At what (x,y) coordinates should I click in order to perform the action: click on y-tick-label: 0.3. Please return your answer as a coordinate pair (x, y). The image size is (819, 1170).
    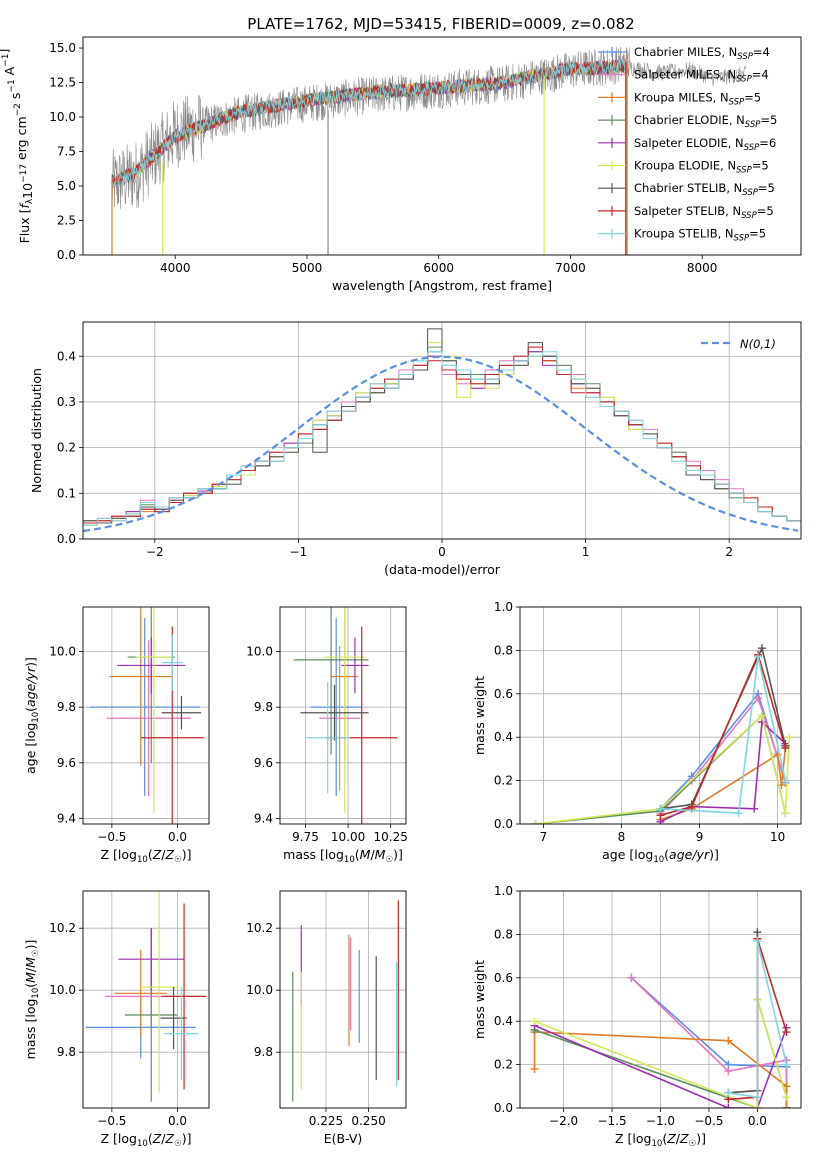
    Looking at the image, I should click on (66, 402).